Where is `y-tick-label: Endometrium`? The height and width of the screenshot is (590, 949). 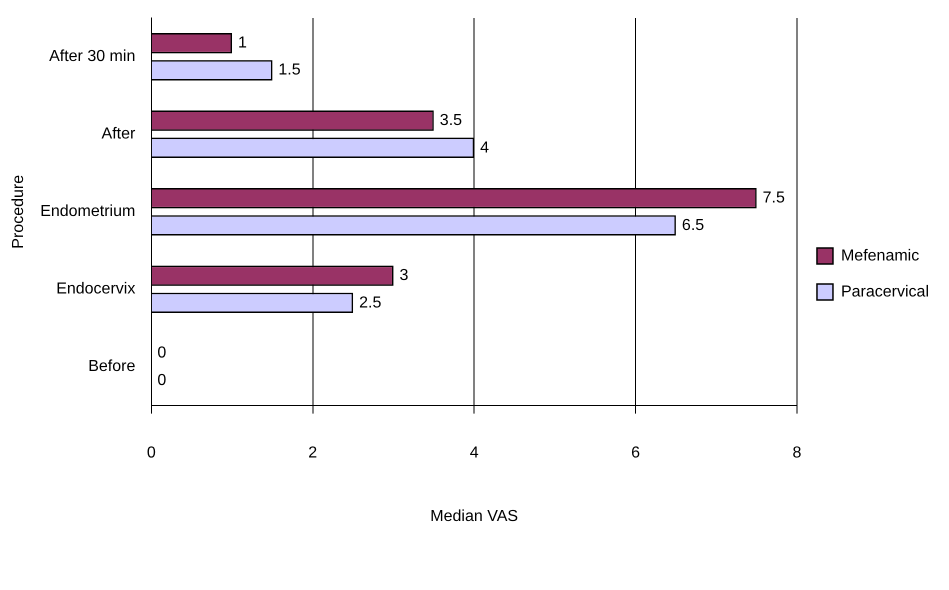
y-tick-label: Endometrium is located at coordinates (88, 211).